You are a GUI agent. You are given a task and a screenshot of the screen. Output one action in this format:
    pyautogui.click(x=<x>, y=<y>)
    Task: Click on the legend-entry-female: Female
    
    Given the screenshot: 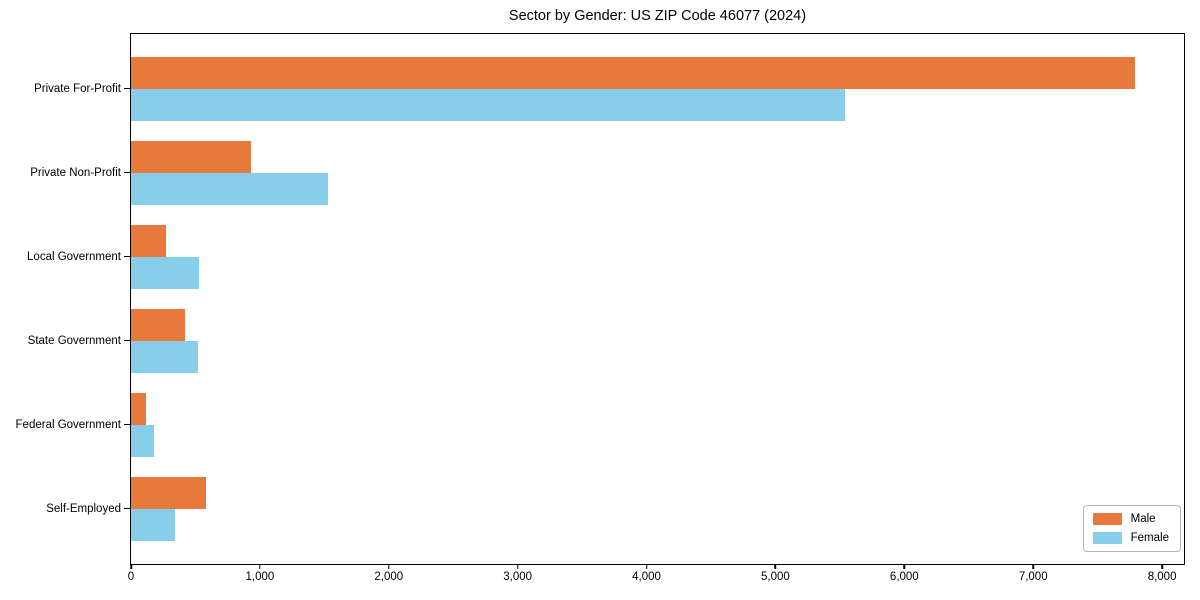 What is the action you would take?
    pyautogui.click(x=1130, y=538)
    